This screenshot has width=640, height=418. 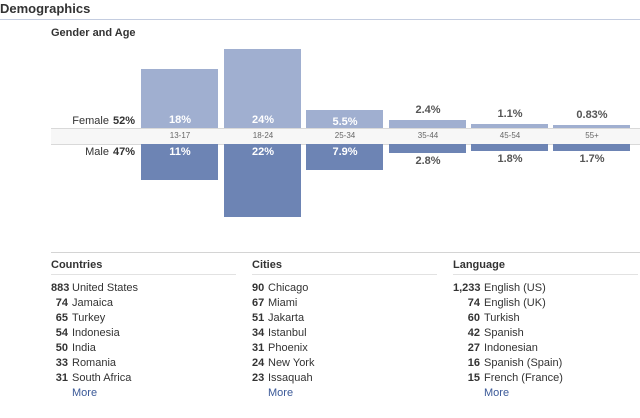 I want to click on male-value-label-25-34: 7.9%, so click(x=345, y=152).